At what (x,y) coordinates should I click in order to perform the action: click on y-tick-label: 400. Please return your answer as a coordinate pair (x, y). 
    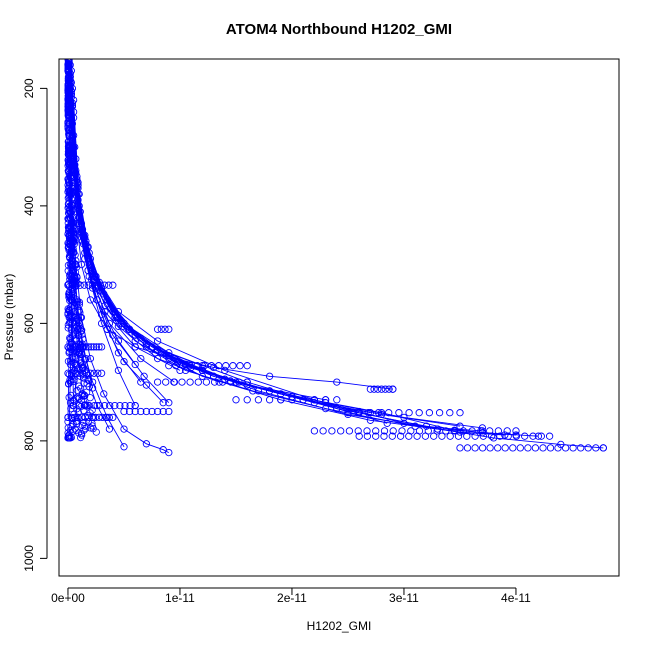
    Looking at the image, I should click on (29, 206).